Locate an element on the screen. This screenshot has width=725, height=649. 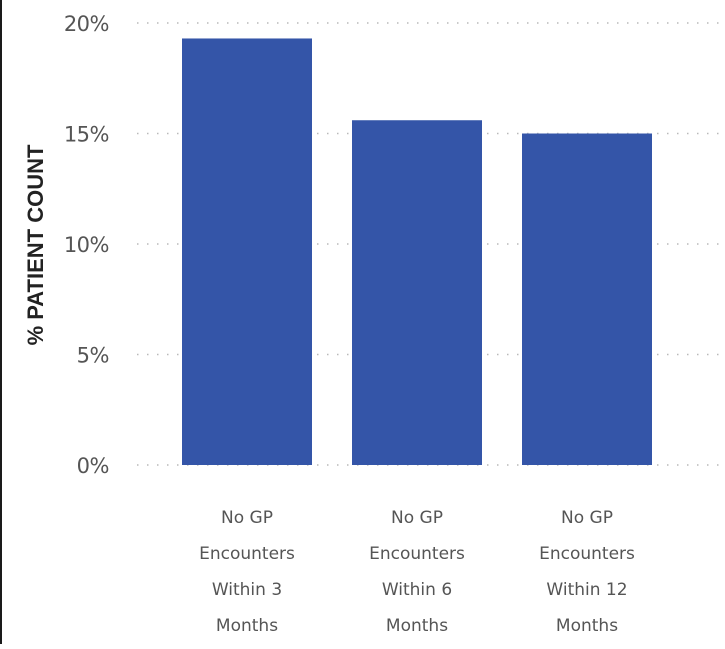
y-tick-label-1: 5% is located at coordinates (93, 356).